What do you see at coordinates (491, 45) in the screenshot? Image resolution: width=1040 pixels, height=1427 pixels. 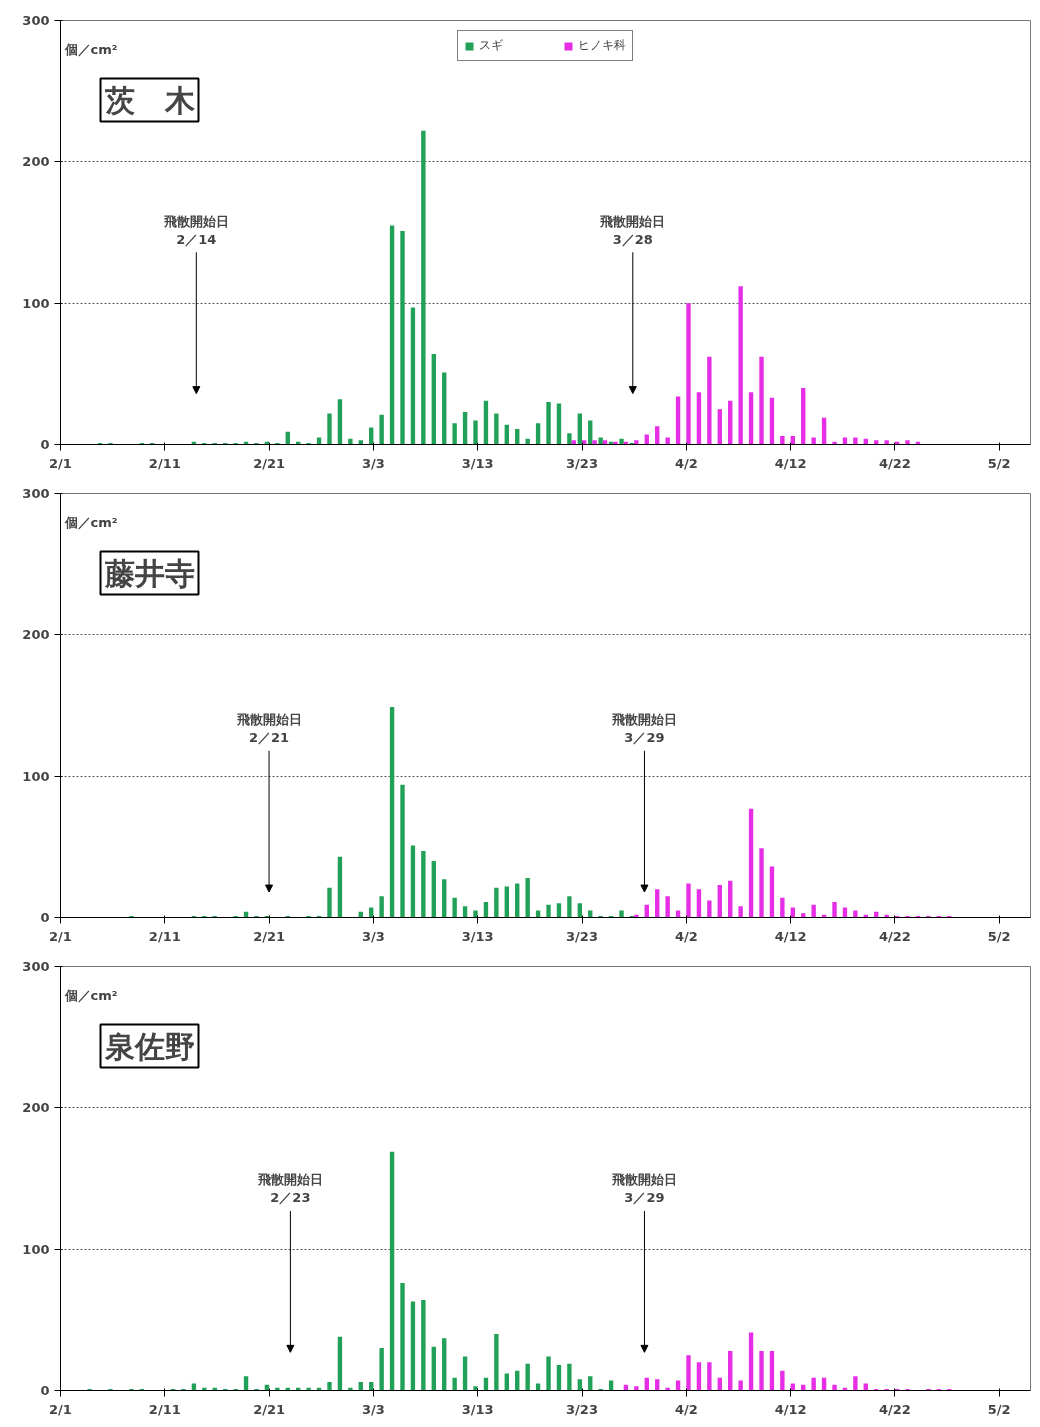 I see `legend-label: スギ` at bounding box center [491, 45].